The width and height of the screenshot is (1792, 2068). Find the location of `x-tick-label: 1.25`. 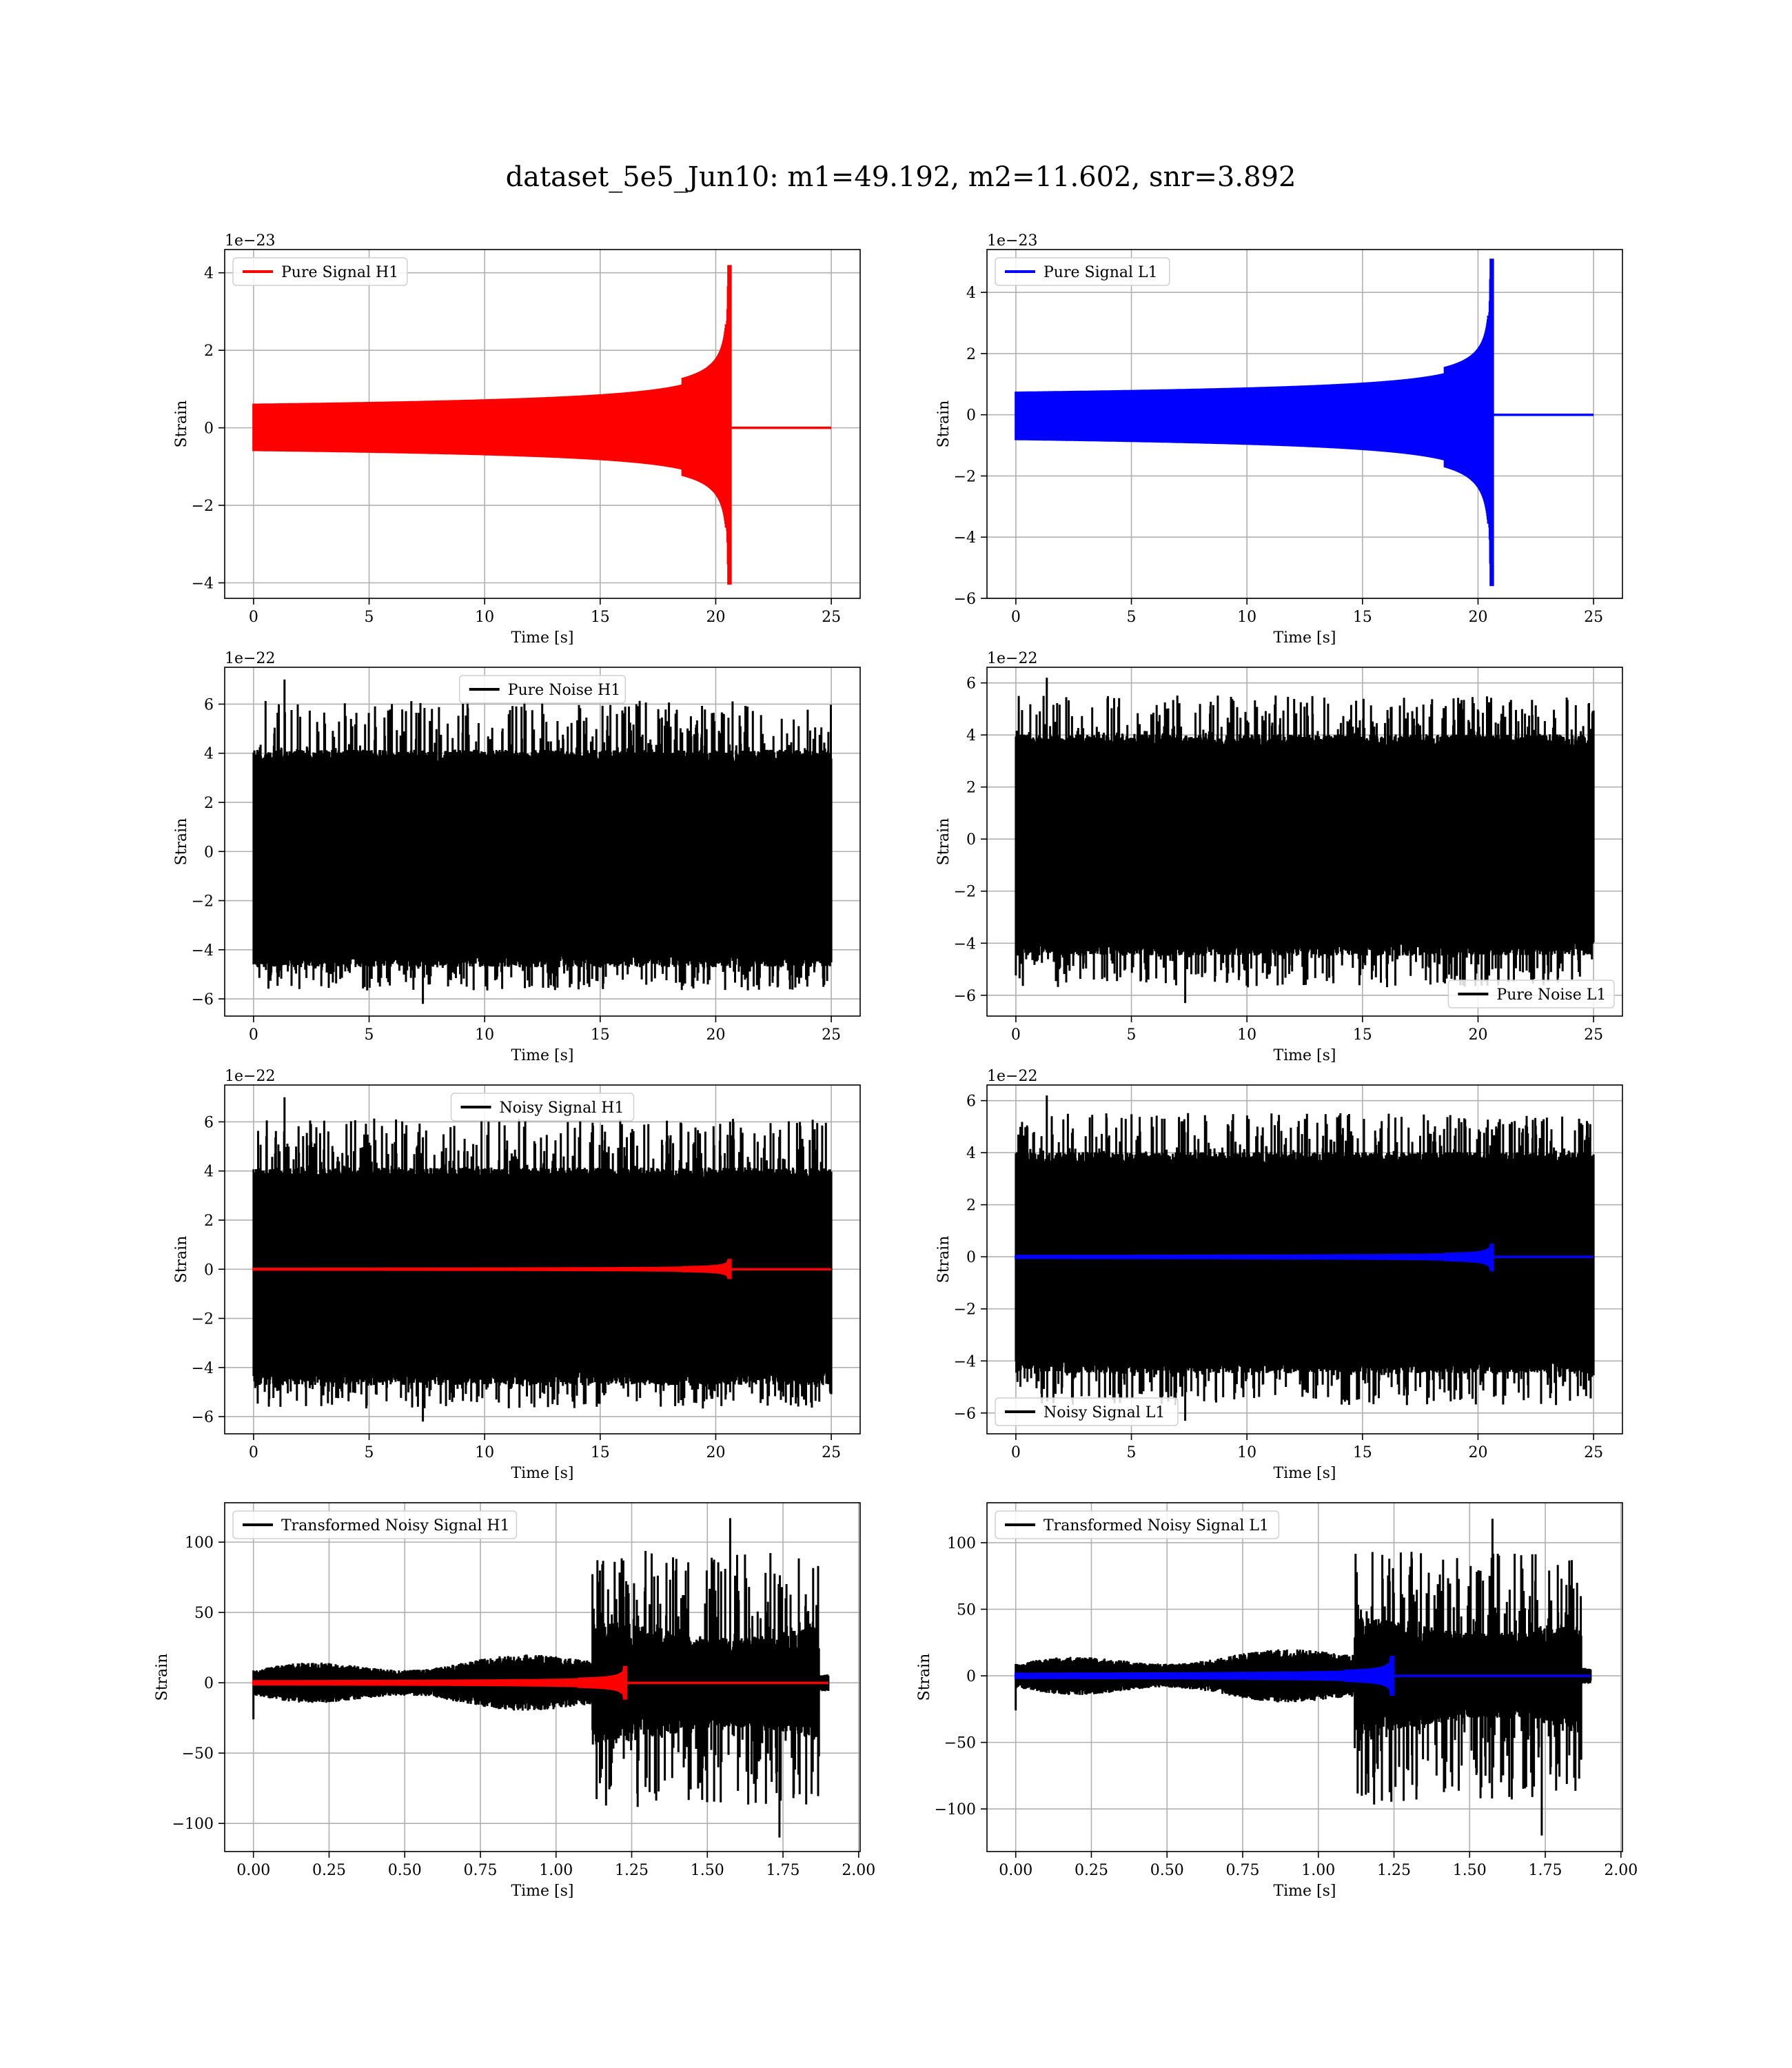

x-tick-label: 1.25 is located at coordinates (1394, 1870).